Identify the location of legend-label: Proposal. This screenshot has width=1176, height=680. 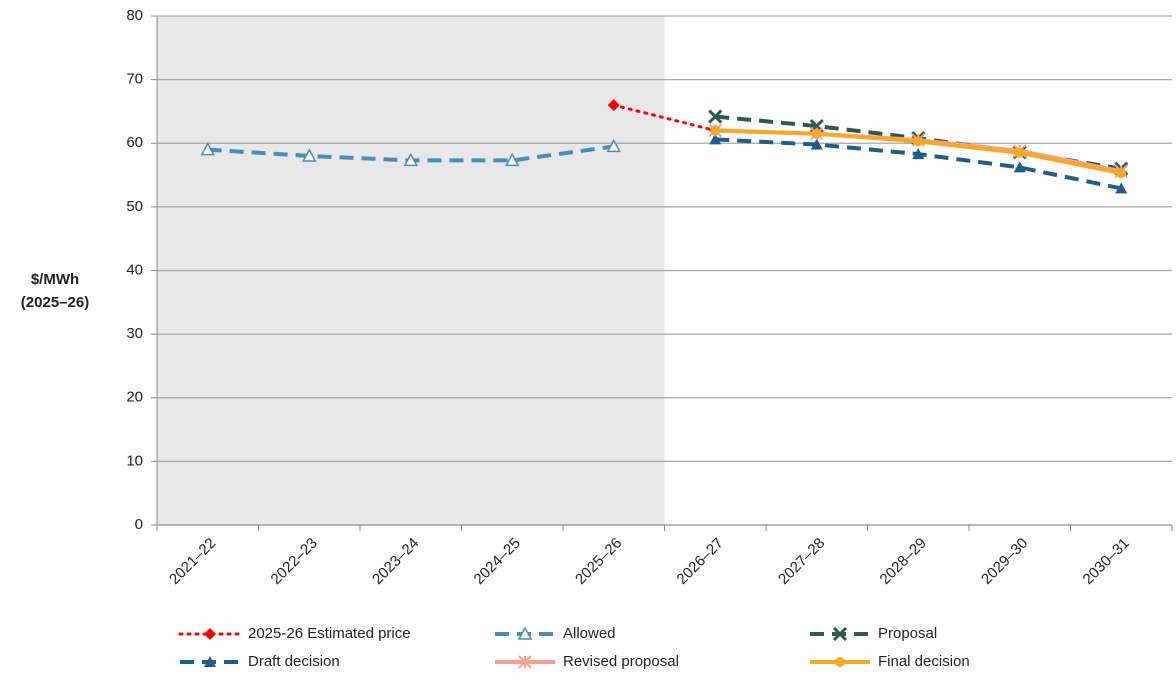
(907, 633).